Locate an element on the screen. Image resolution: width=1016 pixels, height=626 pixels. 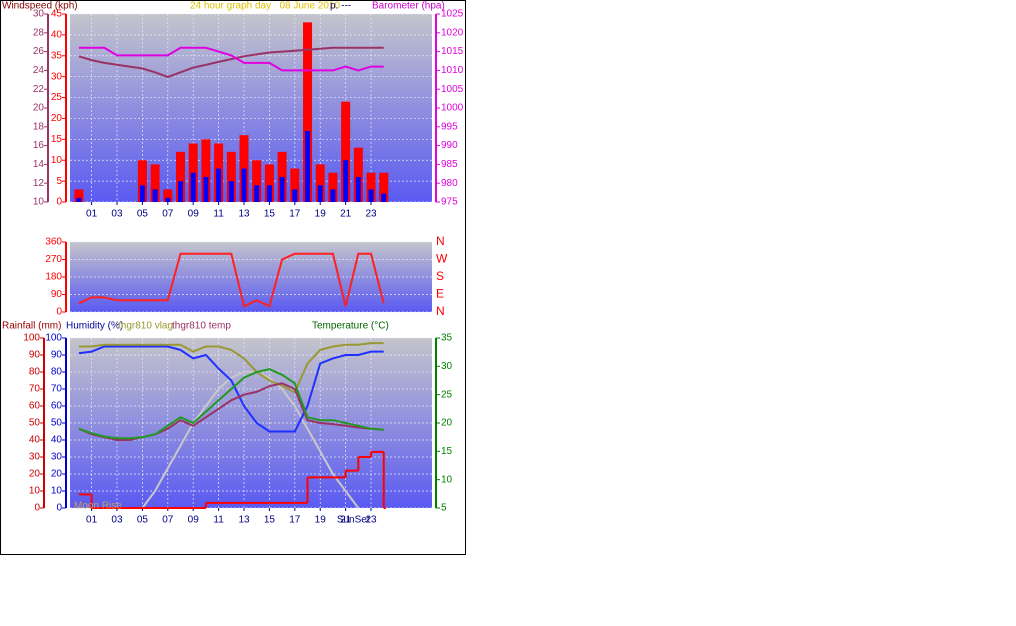
axis-label: Temperature (°C) is located at coordinates (350, 326).